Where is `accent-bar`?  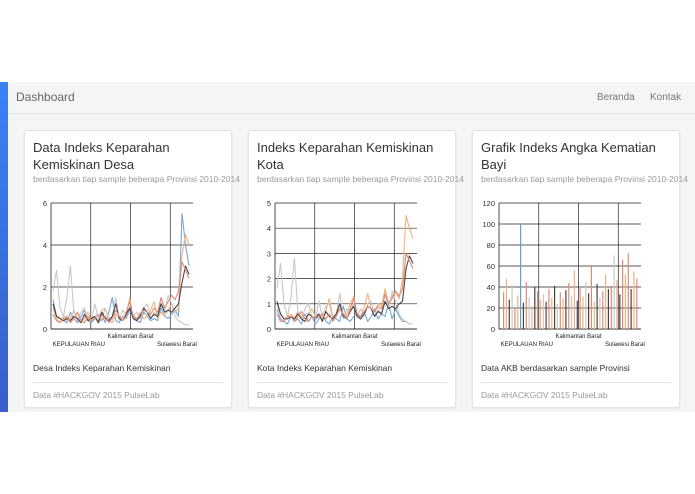 accent-bar is located at coordinates (4, 247).